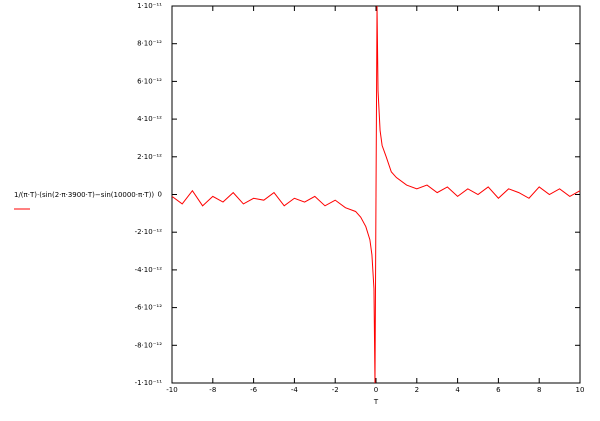  What do you see at coordinates (149, 119) in the screenshot?
I see `y-tick-label: 4·10⁻¹²` at bounding box center [149, 119].